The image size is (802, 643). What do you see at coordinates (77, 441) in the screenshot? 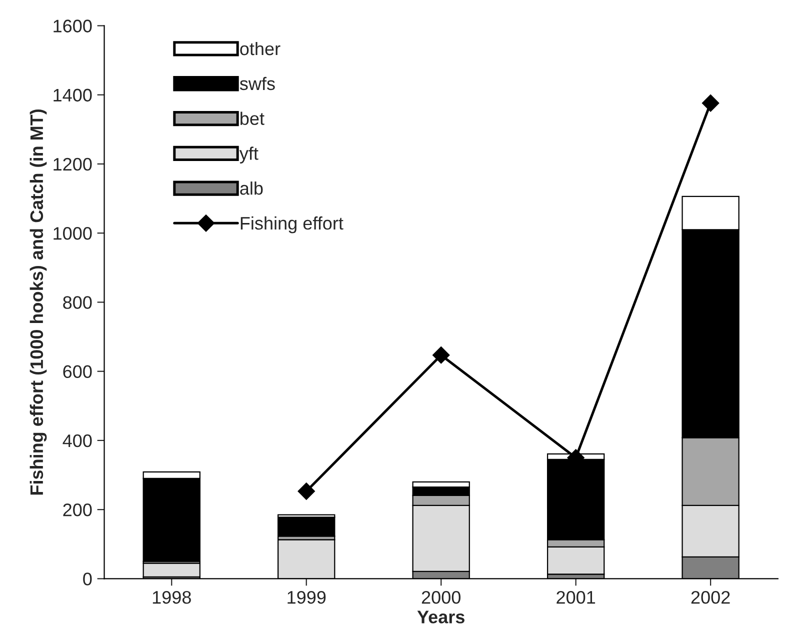
I see `y-tick-label: 400` at bounding box center [77, 441].